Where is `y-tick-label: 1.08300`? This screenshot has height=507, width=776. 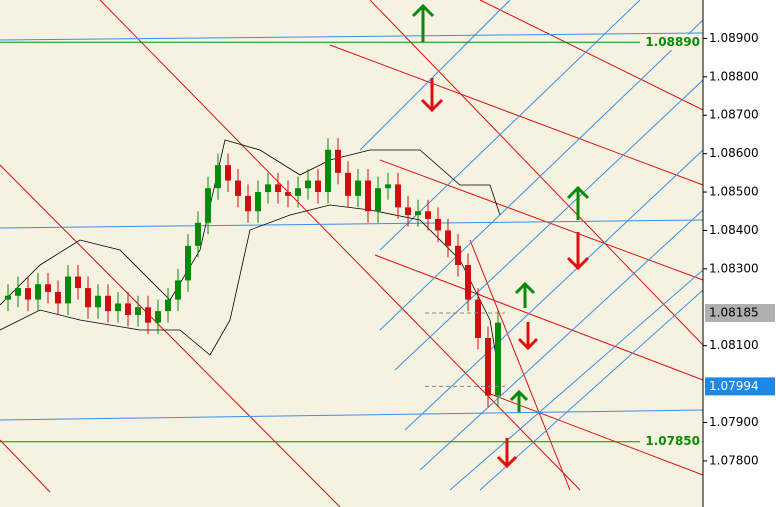
y-tick-label: 1.08300 is located at coordinates (734, 268).